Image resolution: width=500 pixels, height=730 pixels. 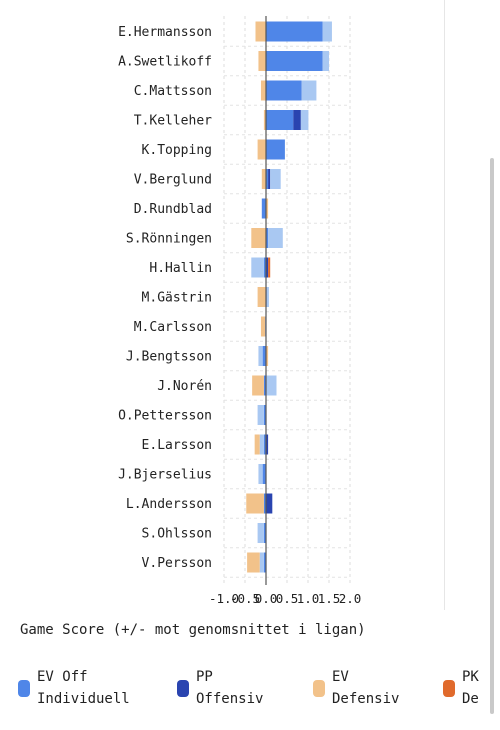 What do you see at coordinates (492, 436) in the screenshot?
I see `vertical-scrollbar` at bounding box center [492, 436].